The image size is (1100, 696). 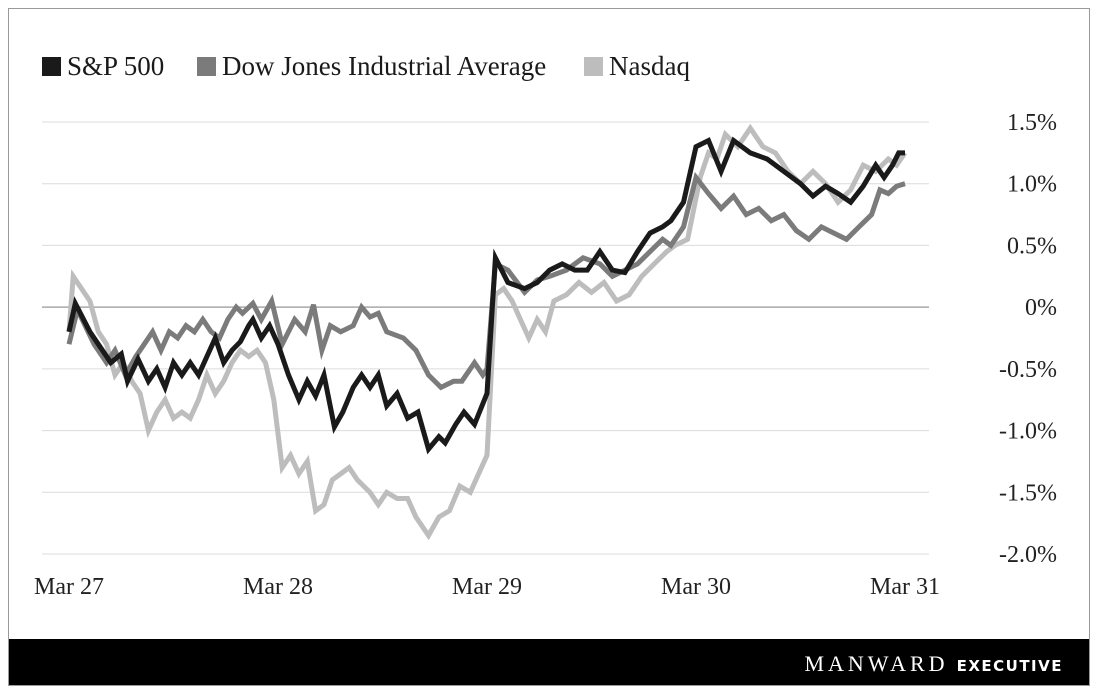 What do you see at coordinates (876, 663) in the screenshot?
I see `brand-name: MANWARD` at bounding box center [876, 663].